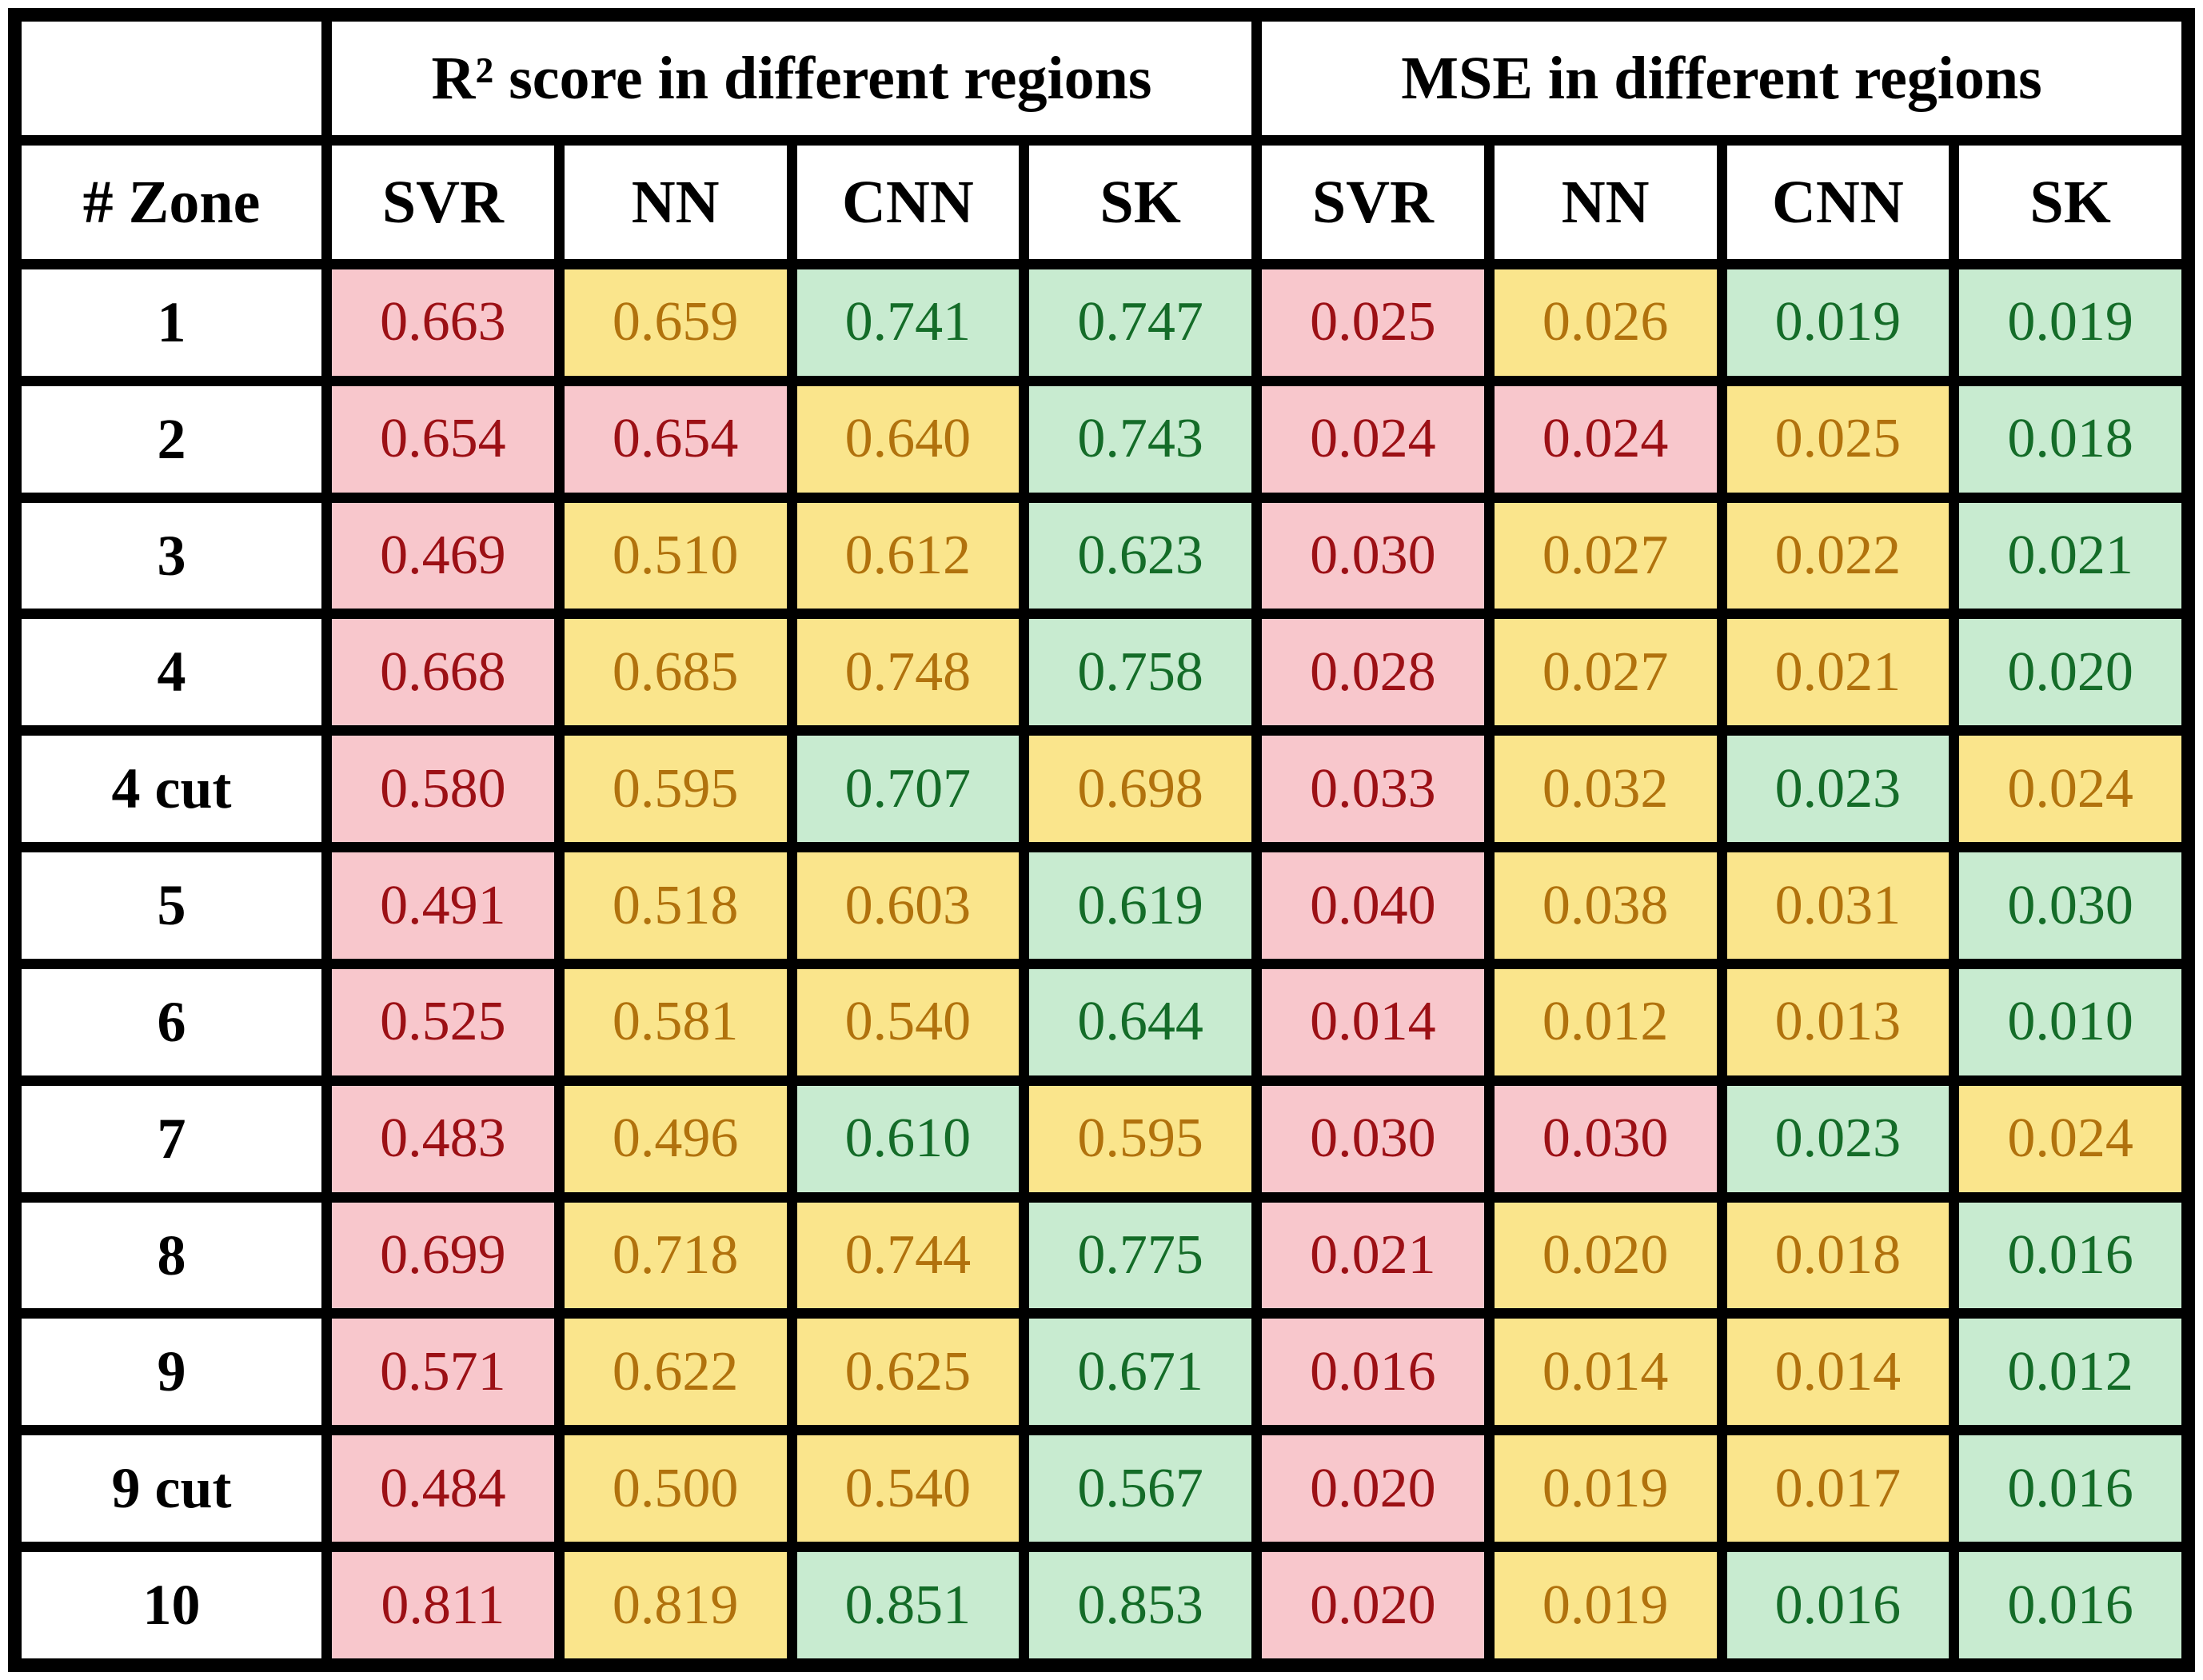 Image resolution: width=2203 pixels, height=1680 pixels. What do you see at coordinates (1838, 555) in the screenshot?
I see `mse-value-cell: 0.022` at bounding box center [1838, 555].